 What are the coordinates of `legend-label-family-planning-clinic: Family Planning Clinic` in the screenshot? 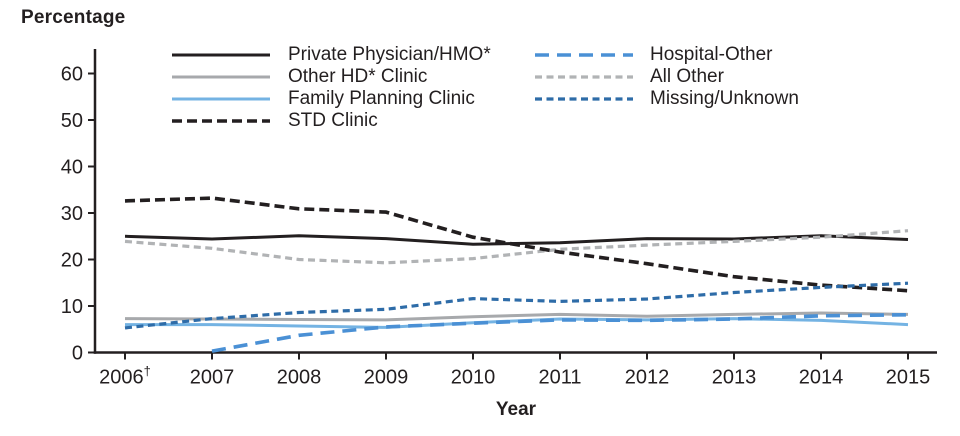 It's located at (381, 98).